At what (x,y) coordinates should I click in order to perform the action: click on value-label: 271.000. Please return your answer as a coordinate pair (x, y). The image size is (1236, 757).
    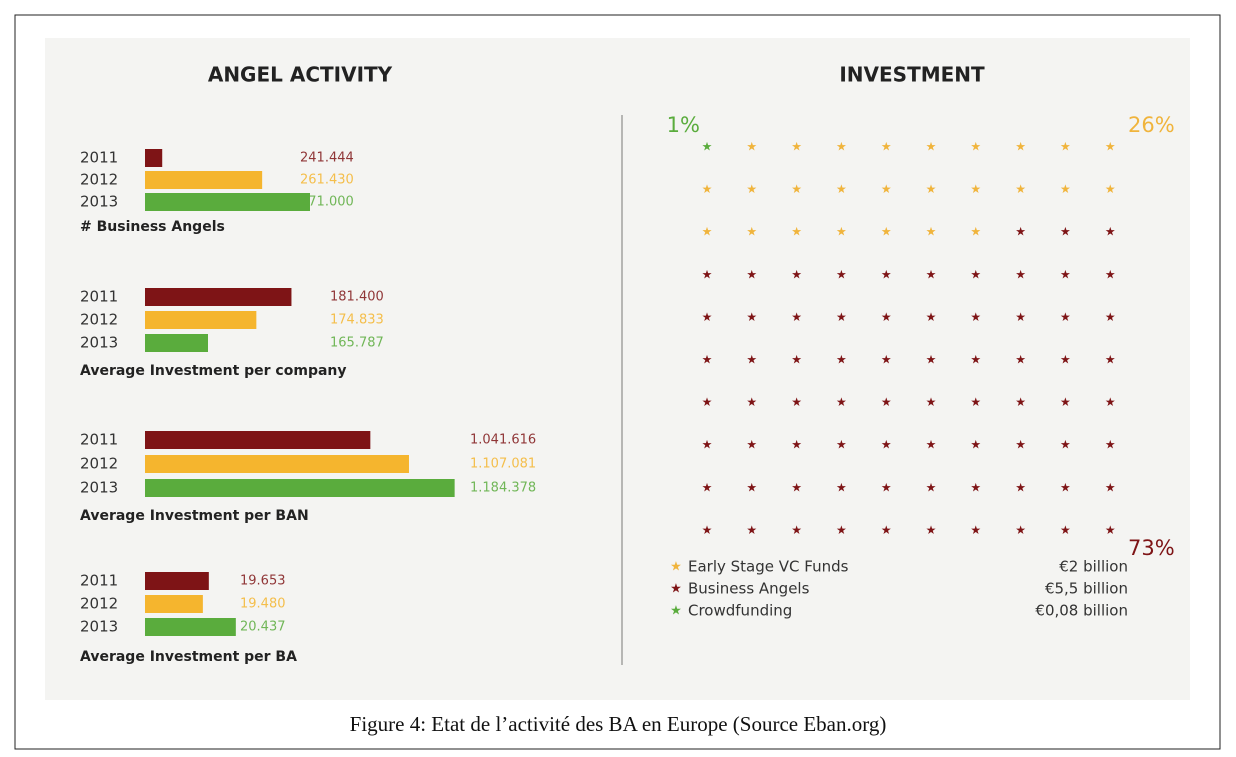
    Looking at the image, I should click on (327, 202).